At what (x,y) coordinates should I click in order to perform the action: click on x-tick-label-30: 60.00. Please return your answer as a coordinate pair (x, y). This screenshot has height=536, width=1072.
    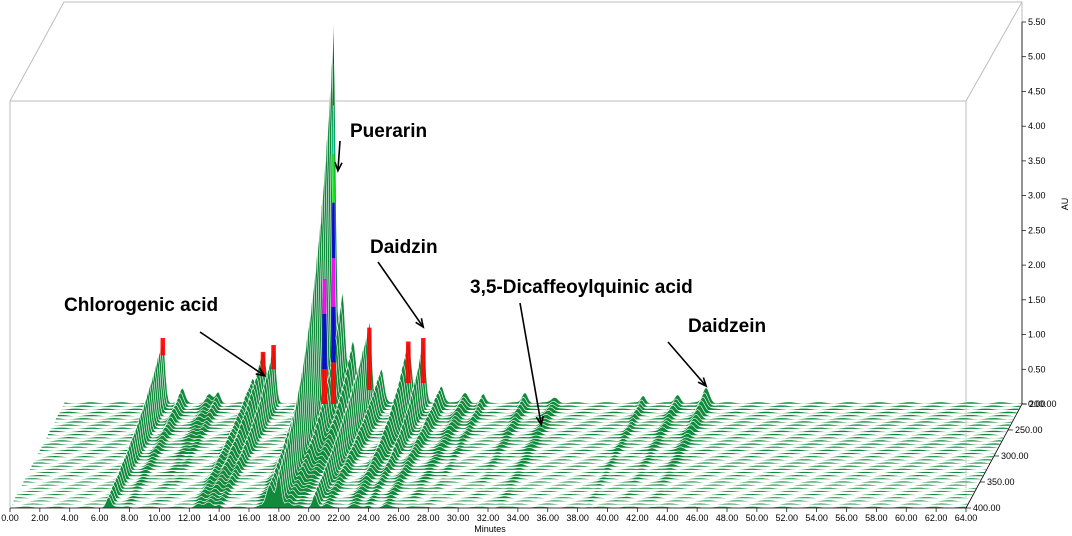
    Looking at the image, I should click on (906, 518).